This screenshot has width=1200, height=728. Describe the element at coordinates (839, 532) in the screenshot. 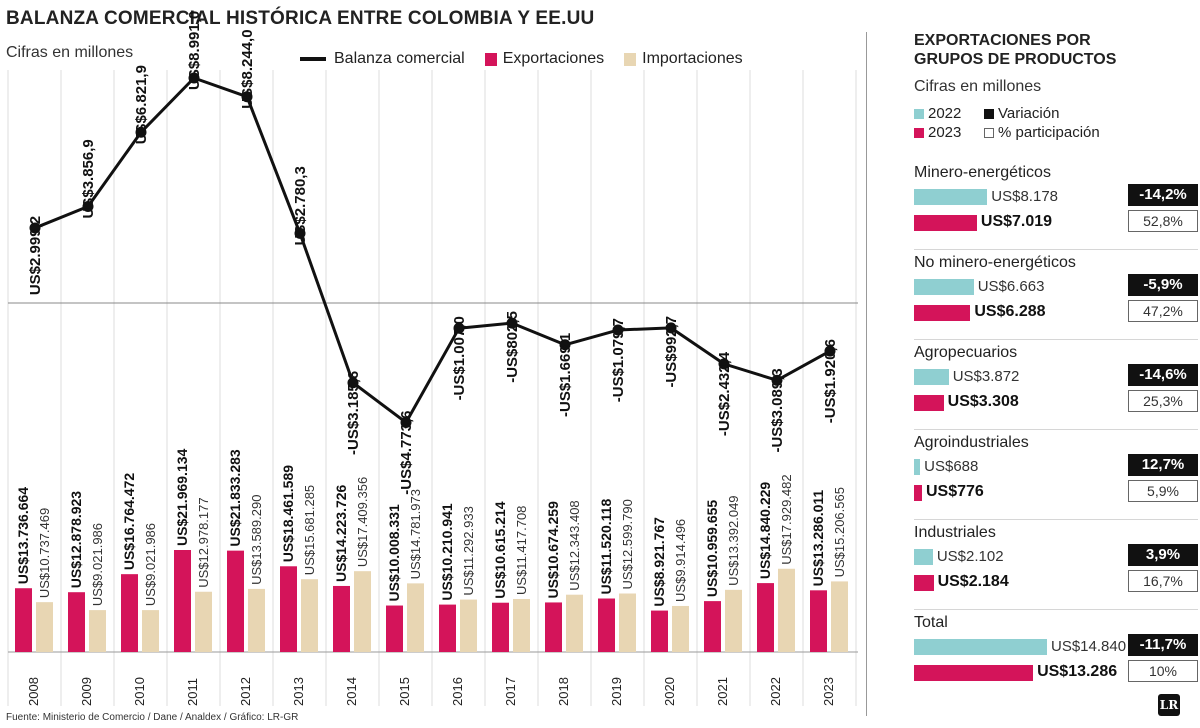

I see `import-value-label: US$15.206.565` at that location.